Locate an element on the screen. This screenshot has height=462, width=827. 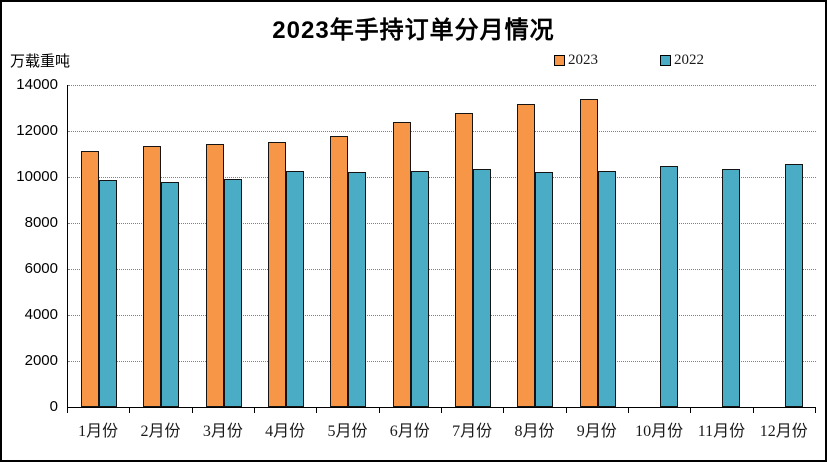
chart-title: 2023年手持订单分月情况 is located at coordinates (413, 30).